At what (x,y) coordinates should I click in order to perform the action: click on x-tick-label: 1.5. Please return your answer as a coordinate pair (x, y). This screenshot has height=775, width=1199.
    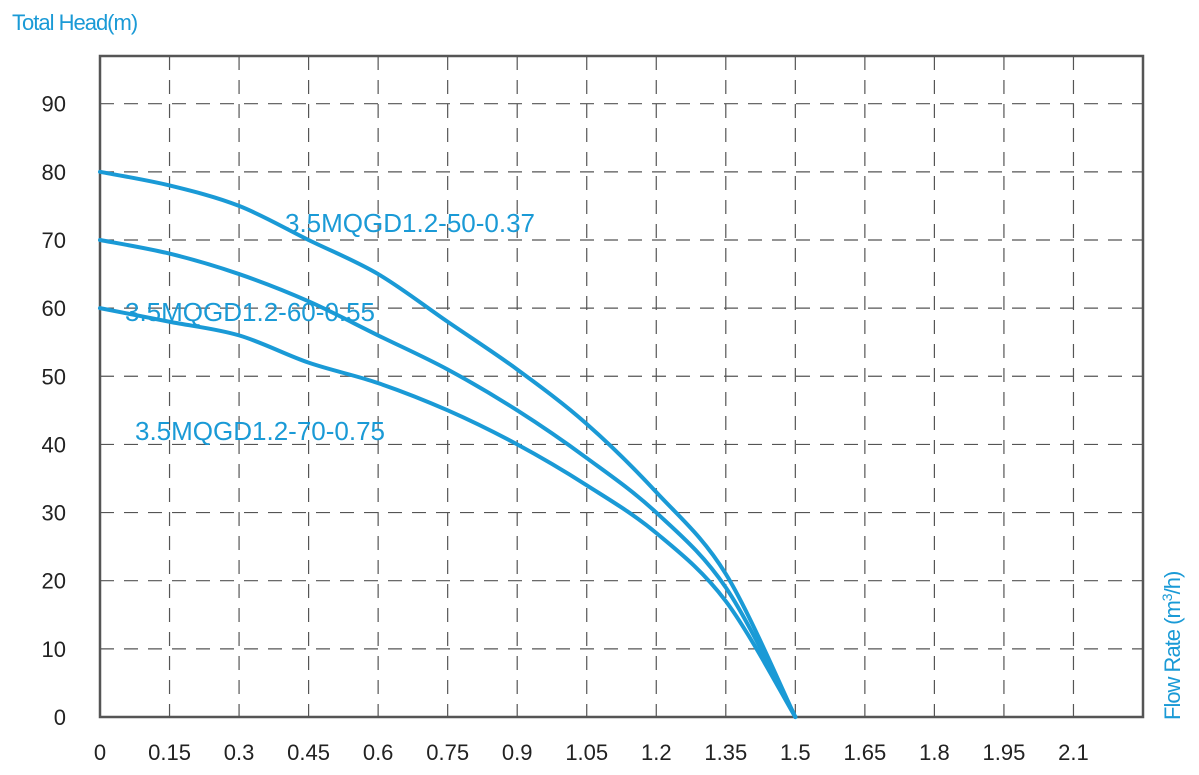
    Looking at the image, I should click on (795, 752).